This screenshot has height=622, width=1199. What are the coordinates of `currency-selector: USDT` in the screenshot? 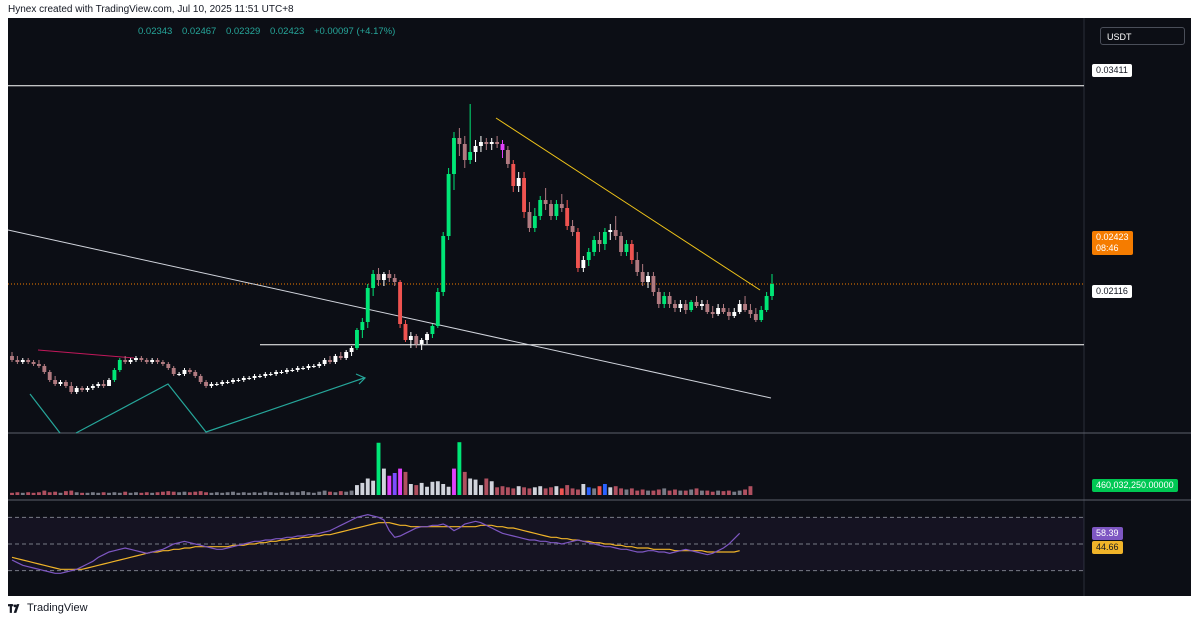 It's located at (1142, 36).